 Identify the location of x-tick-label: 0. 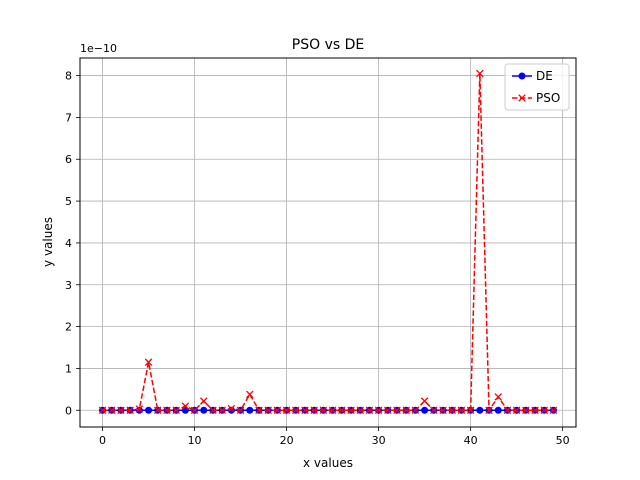
(102, 440).